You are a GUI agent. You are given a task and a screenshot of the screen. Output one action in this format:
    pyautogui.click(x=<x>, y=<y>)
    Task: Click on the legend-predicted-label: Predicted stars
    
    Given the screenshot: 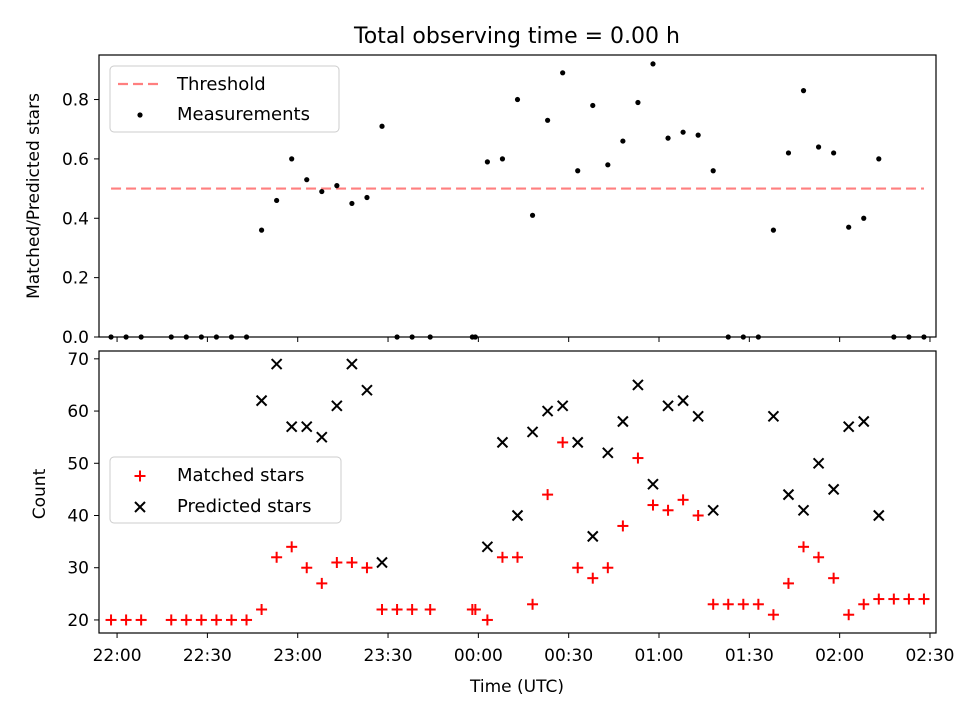 What is the action you would take?
    pyautogui.click(x=244, y=506)
    